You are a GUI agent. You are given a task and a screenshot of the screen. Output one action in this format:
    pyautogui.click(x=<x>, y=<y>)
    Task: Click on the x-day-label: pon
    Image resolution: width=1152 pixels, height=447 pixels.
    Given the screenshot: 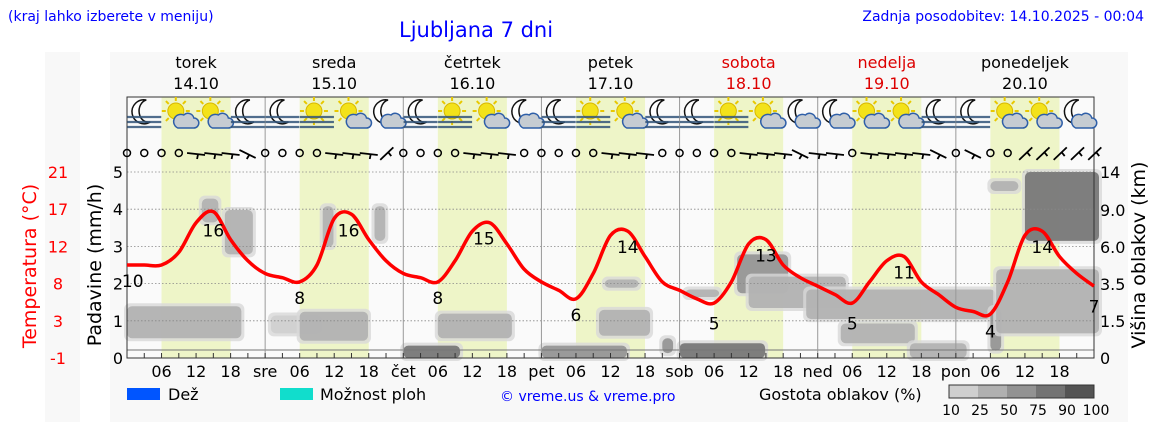 What is the action you would take?
    pyautogui.click(x=956, y=371)
    